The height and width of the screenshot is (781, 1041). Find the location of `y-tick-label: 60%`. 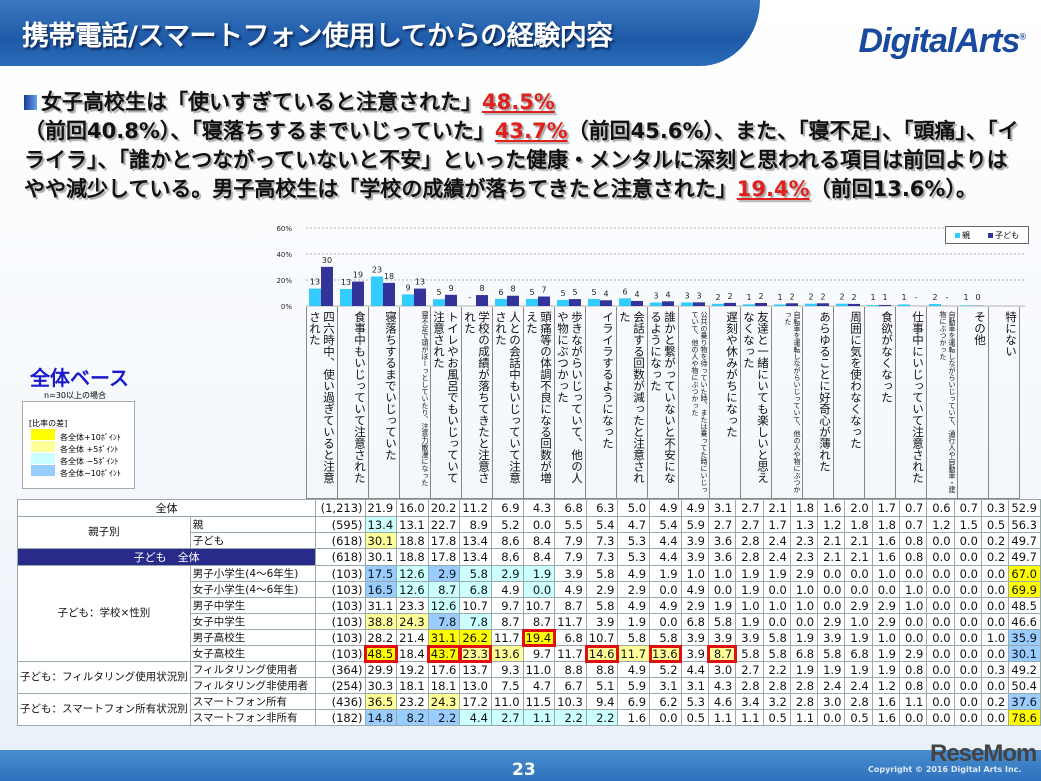

y-tick-label: 60% is located at coordinates (284, 229).